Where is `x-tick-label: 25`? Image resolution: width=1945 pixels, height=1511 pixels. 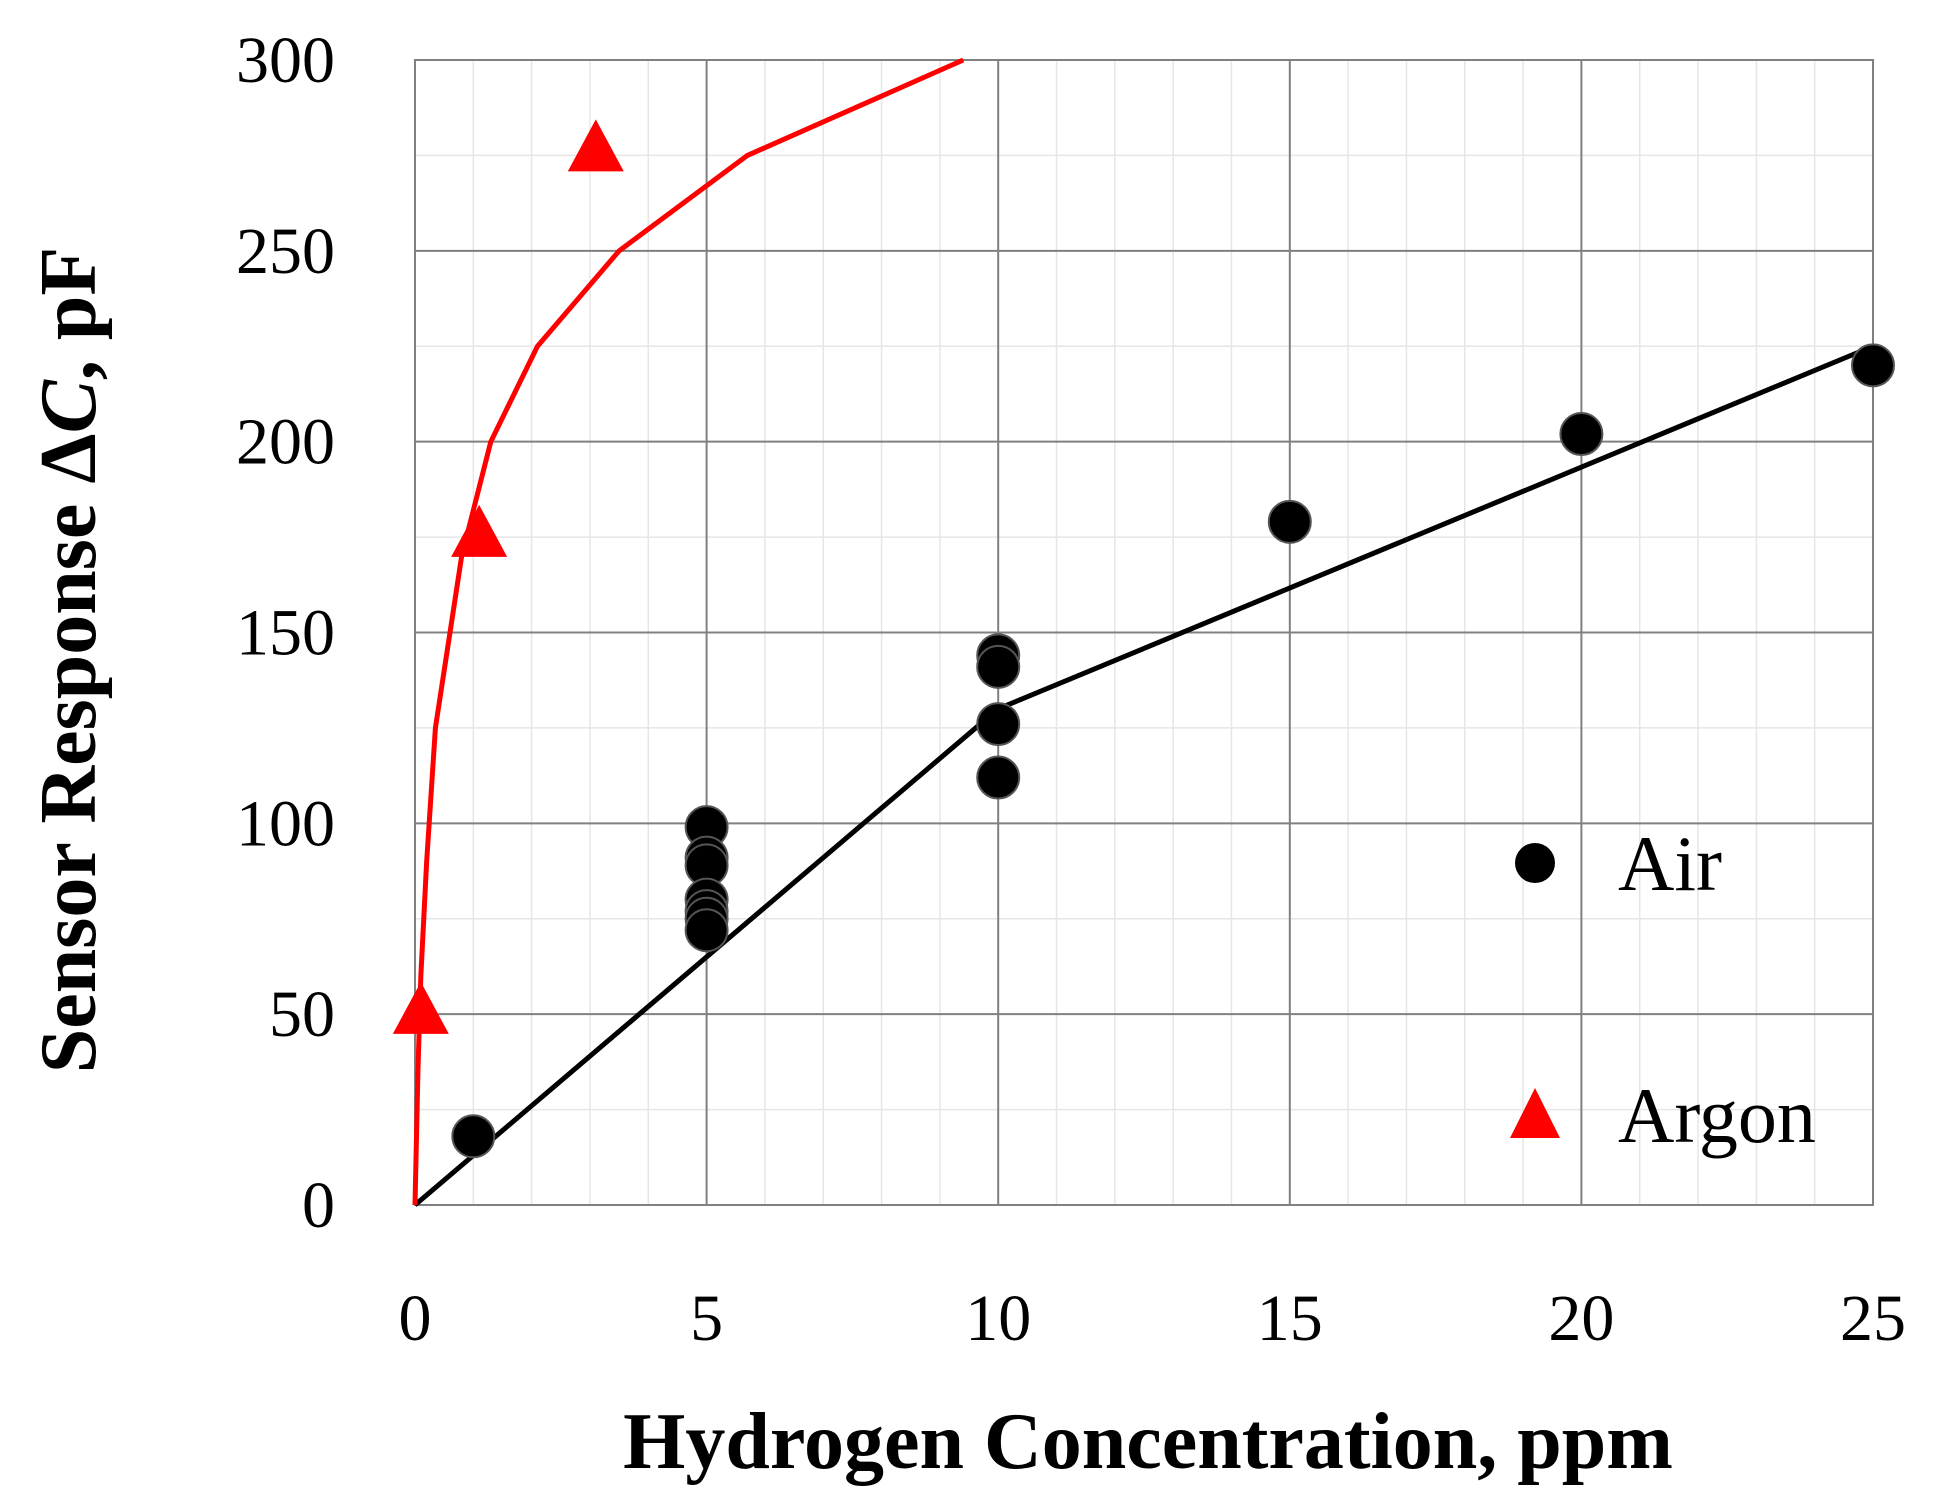 x-tick-label: 25 is located at coordinates (1873, 1318).